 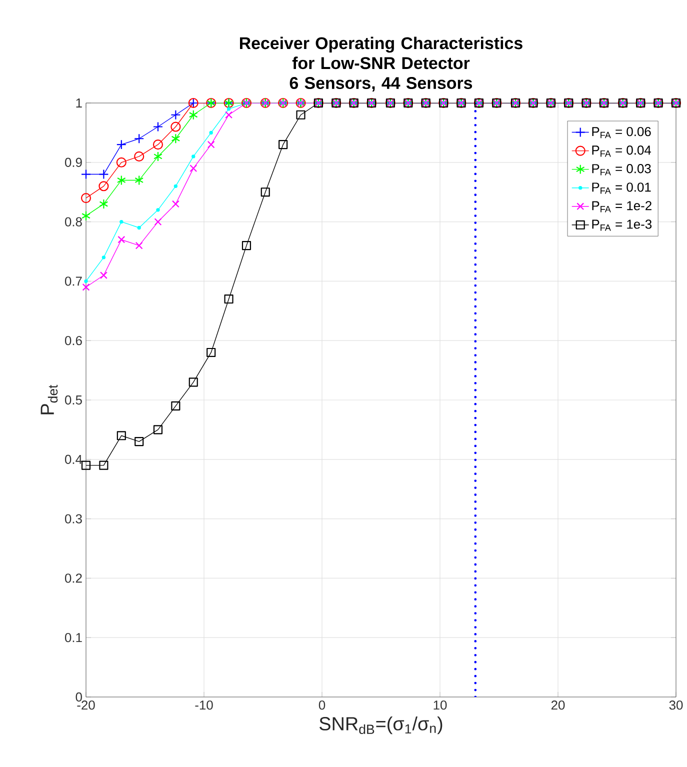 What do you see at coordinates (73, 519) in the screenshot?
I see `y-tick-label: 0.3` at bounding box center [73, 519].